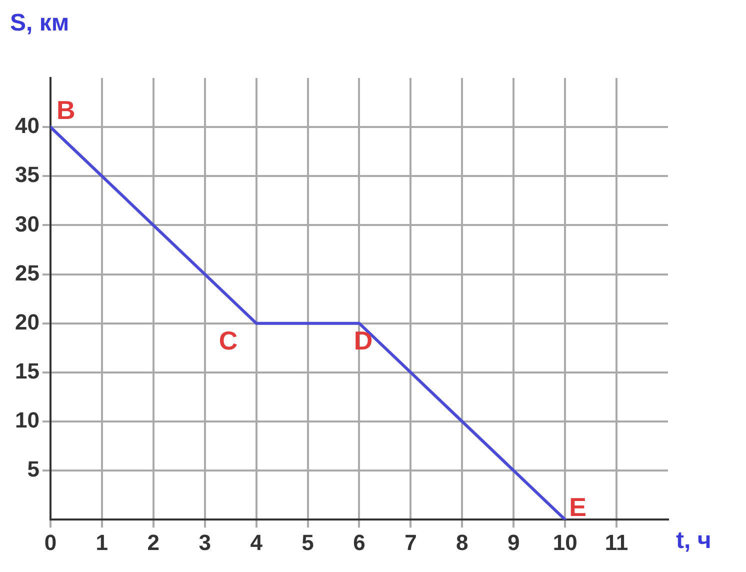 The height and width of the screenshot is (572, 746). I want to click on y-axis-title: S, км, so click(40, 23).